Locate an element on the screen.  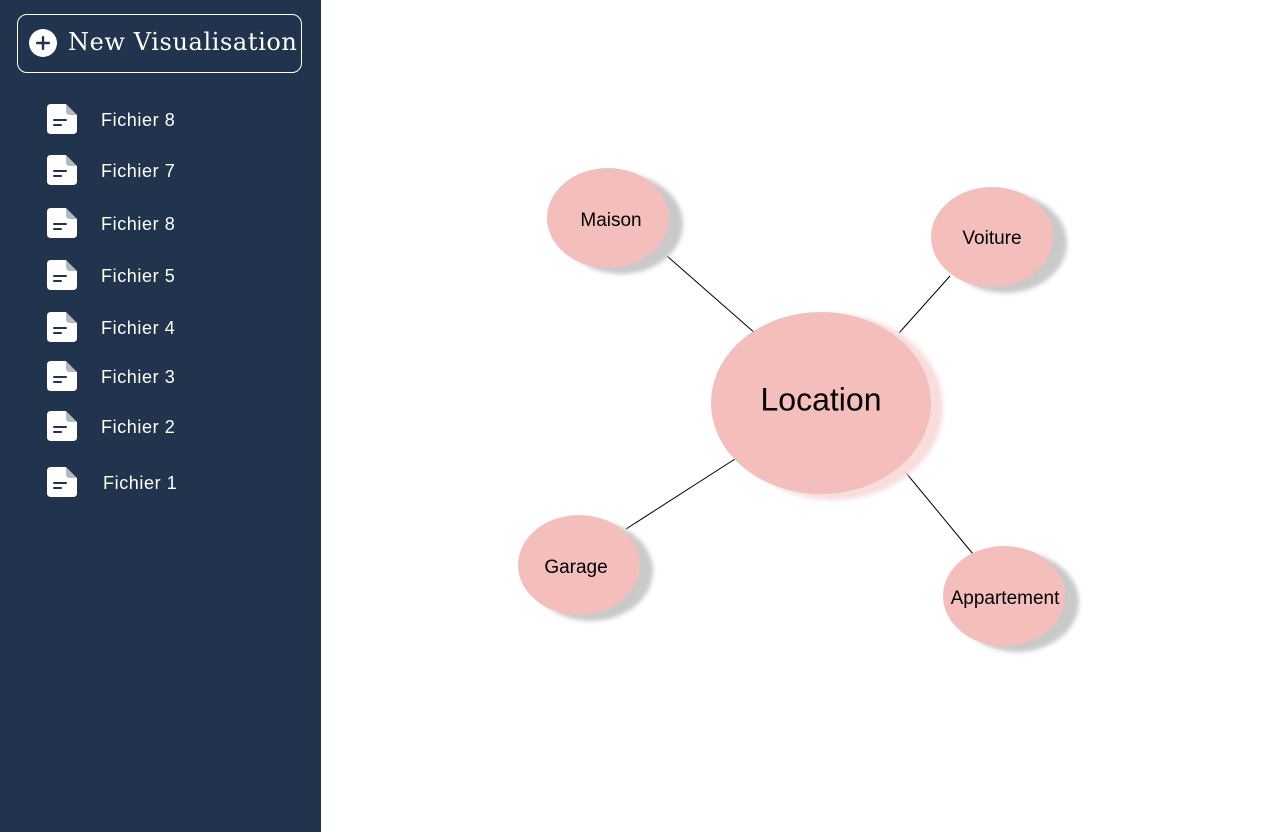
node-appartement: Appartement is located at coordinates (1011, 599).